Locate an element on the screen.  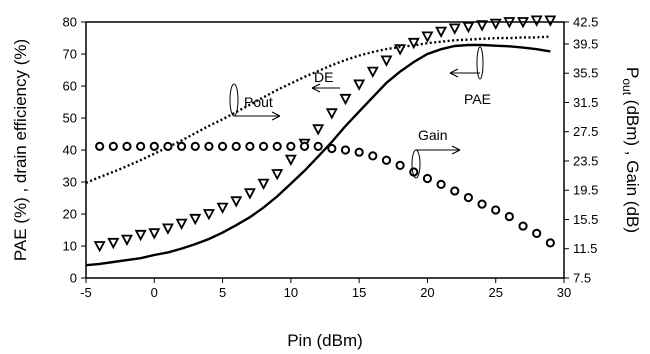
annotation-pae-arrowhead is located at coordinates (454, 73).